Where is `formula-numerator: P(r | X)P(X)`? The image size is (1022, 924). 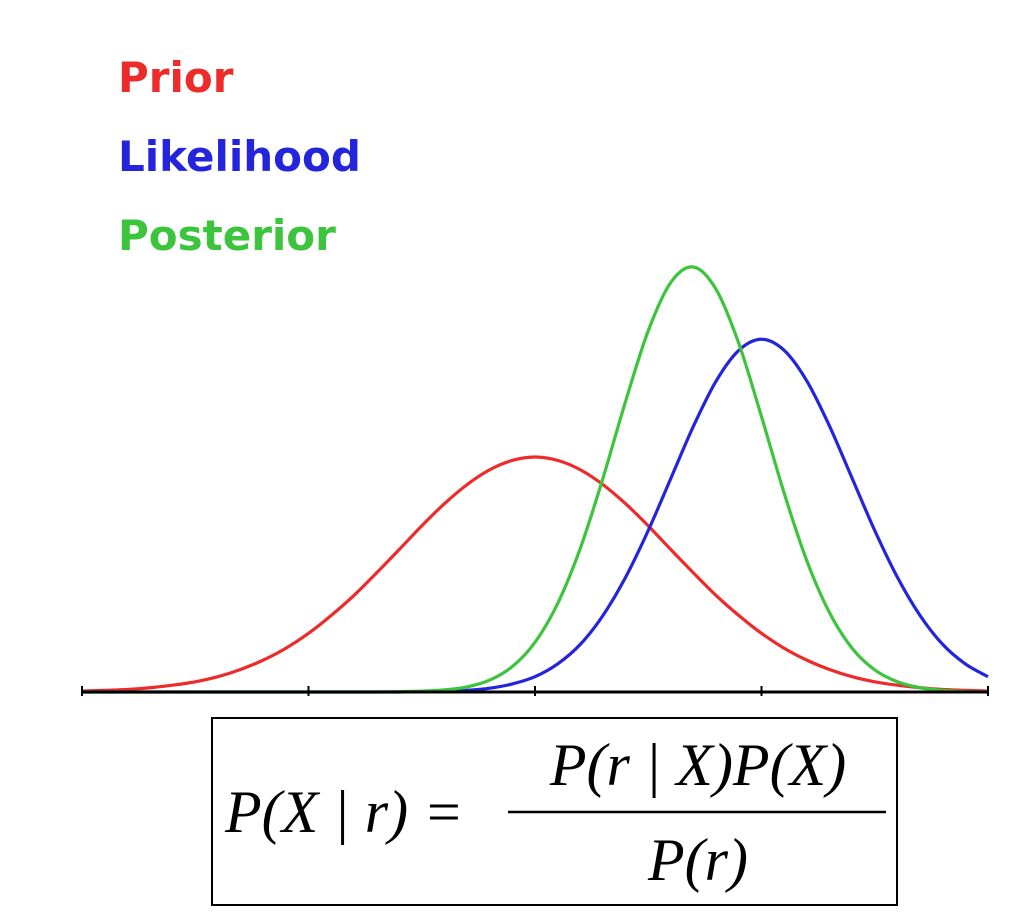 formula-numerator: P(r | X)P(X) is located at coordinates (697, 765).